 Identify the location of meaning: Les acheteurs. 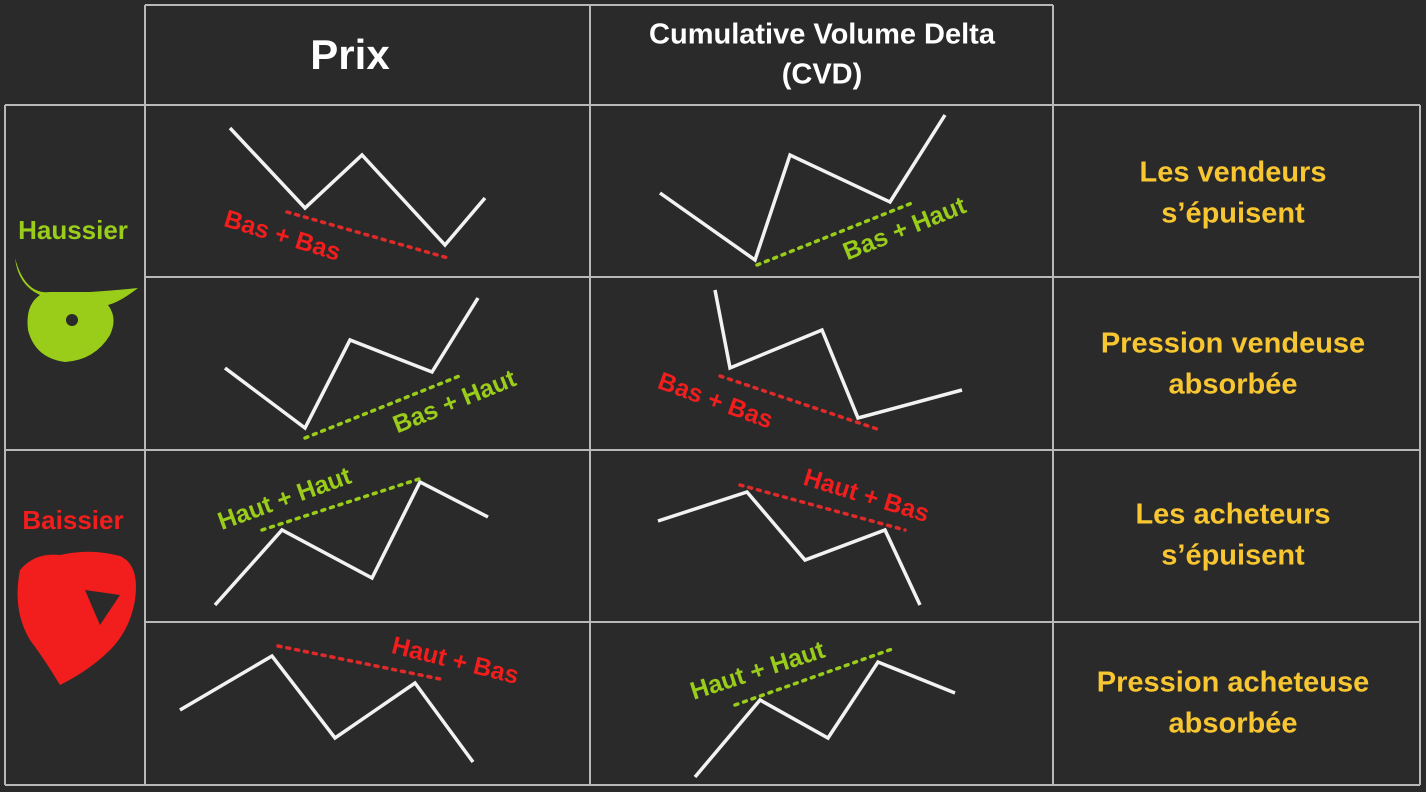
(1232, 515).